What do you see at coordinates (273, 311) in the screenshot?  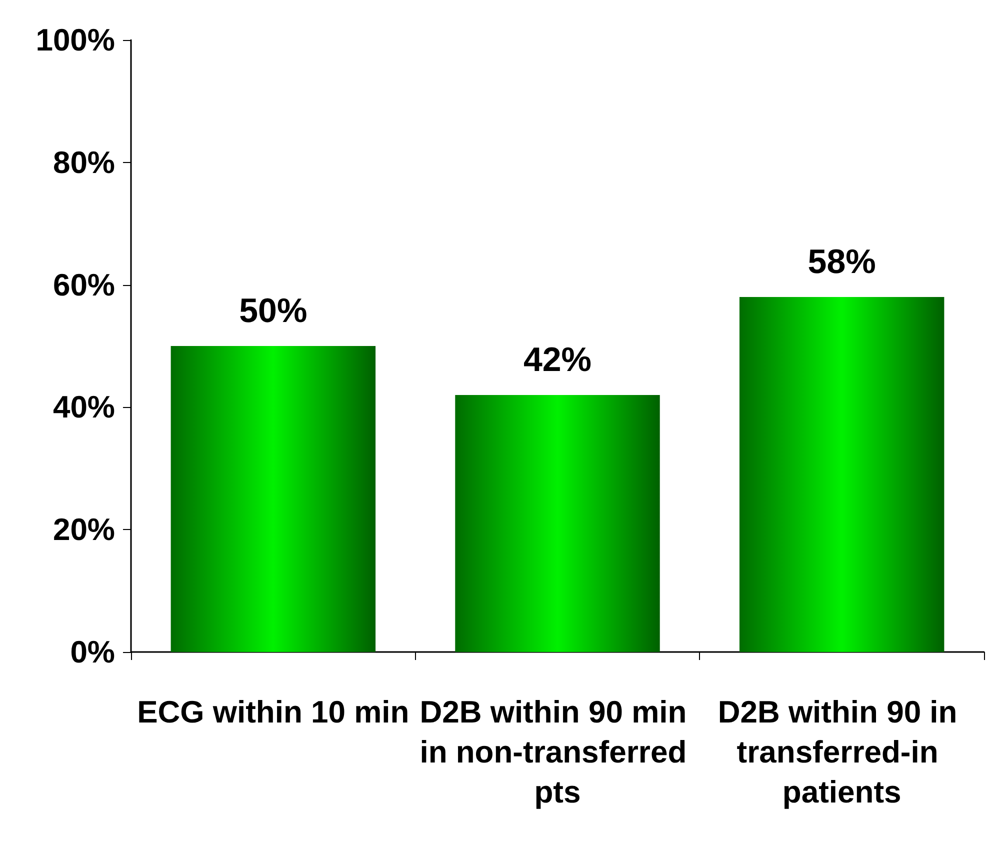 I see `data-label: 50%` at bounding box center [273, 311].